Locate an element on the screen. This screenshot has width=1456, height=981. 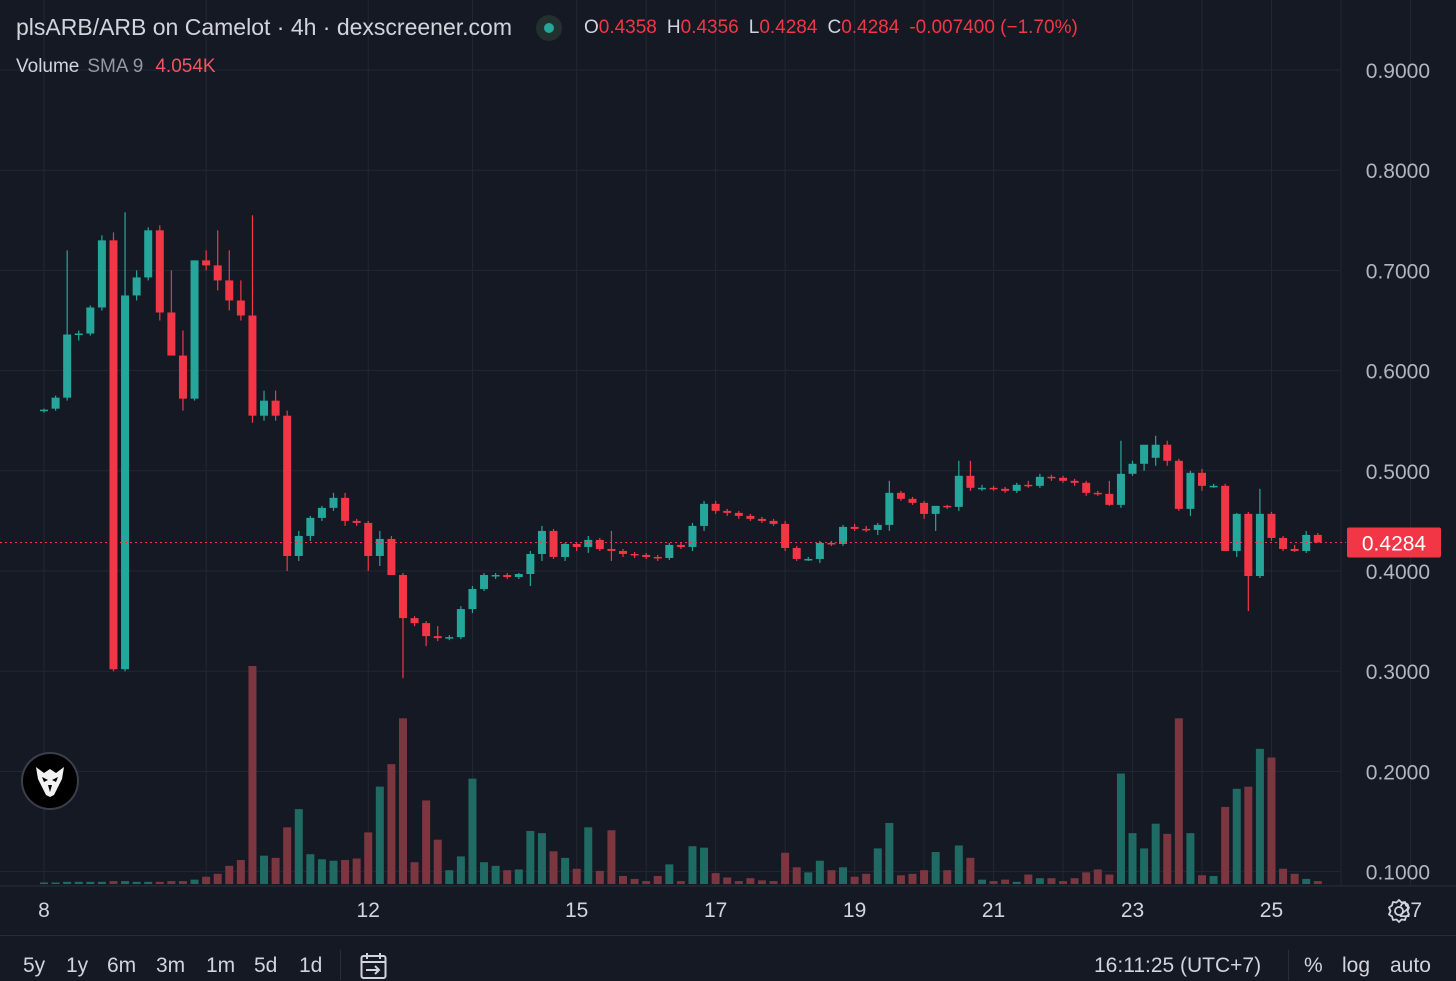
range-1m-button: 1m is located at coordinates (221, 965).